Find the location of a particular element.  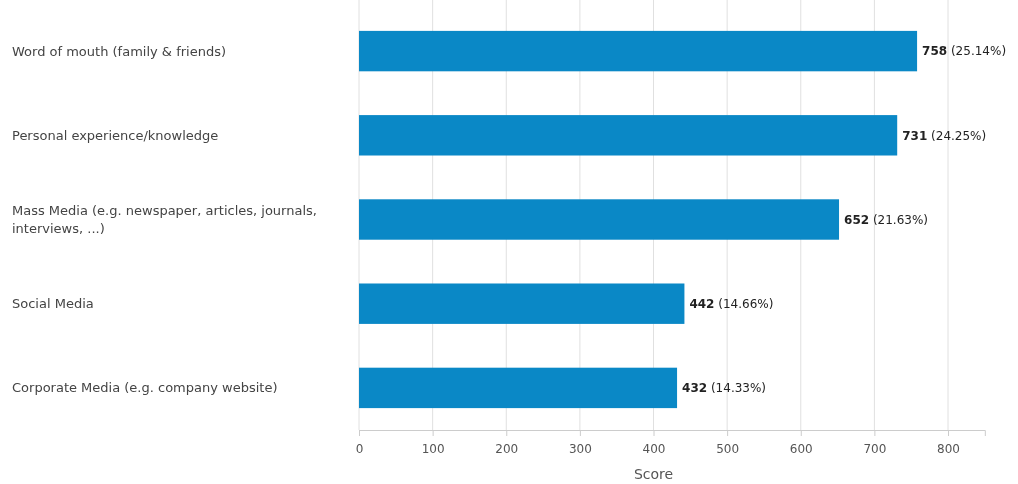

x-tick-label: 300 is located at coordinates (580, 448).